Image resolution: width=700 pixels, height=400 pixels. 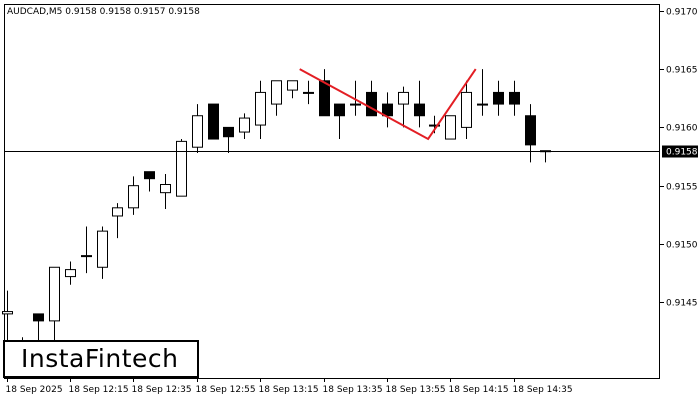 I want to click on x-tick-label: 18 Sep 2025, so click(x=34, y=390).